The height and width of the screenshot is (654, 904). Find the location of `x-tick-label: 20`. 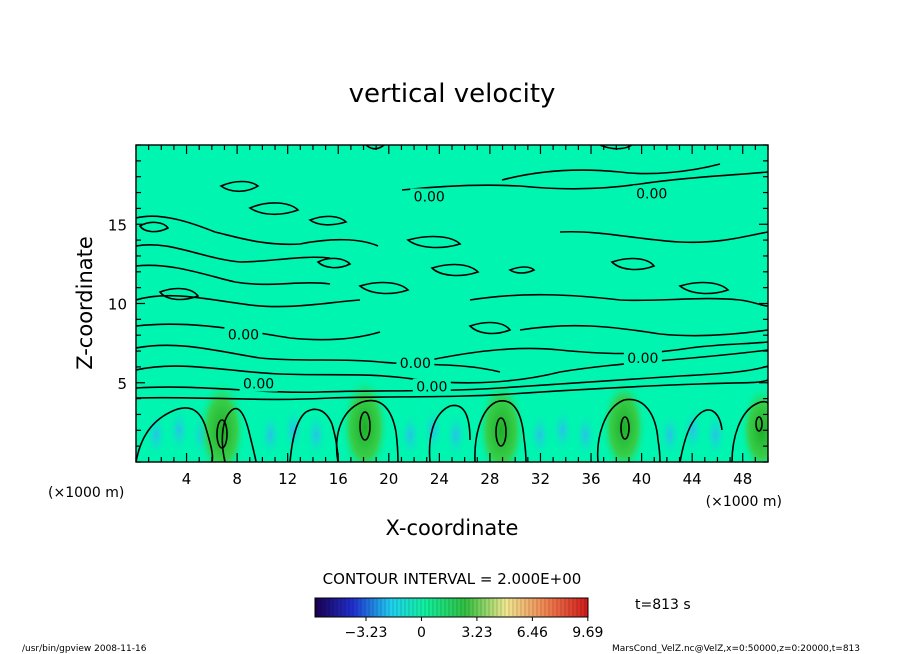

x-tick-label: 20 is located at coordinates (388, 479).